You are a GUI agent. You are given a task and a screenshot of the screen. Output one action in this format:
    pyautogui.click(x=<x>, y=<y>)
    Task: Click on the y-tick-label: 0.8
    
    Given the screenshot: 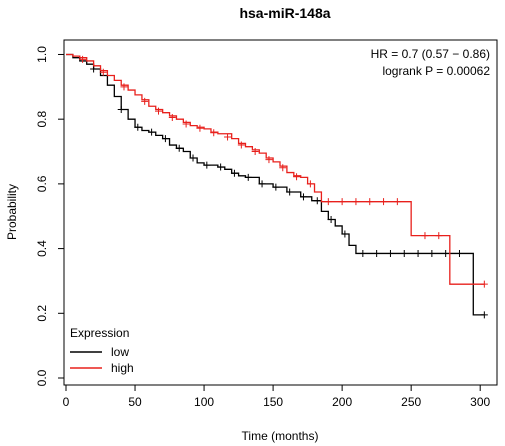 What is the action you would take?
    pyautogui.click(x=42, y=119)
    